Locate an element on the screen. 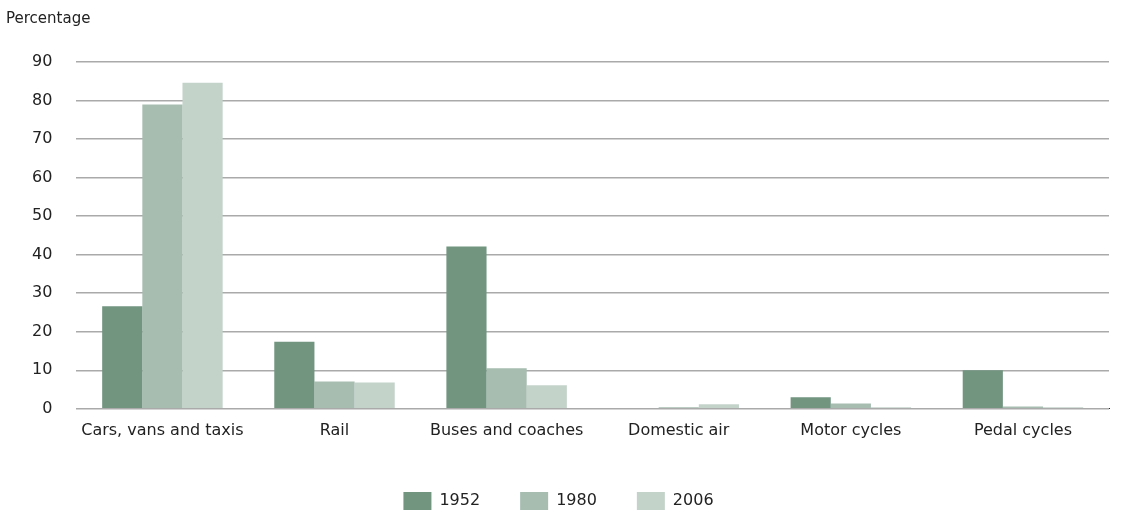 This screenshot has height=528, width=1125. y-tick-label: 80 is located at coordinates (42, 99).